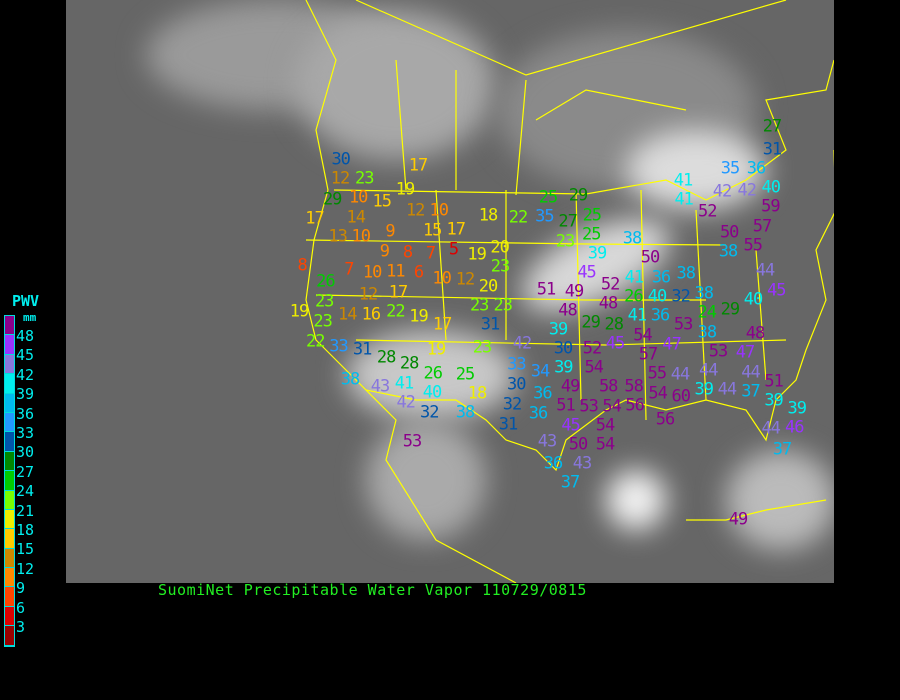 Image resolution: width=900 pixels, height=700 pixels. What do you see at coordinates (771, 206) in the screenshot?
I see `station-pwv-value: 59` at bounding box center [771, 206].